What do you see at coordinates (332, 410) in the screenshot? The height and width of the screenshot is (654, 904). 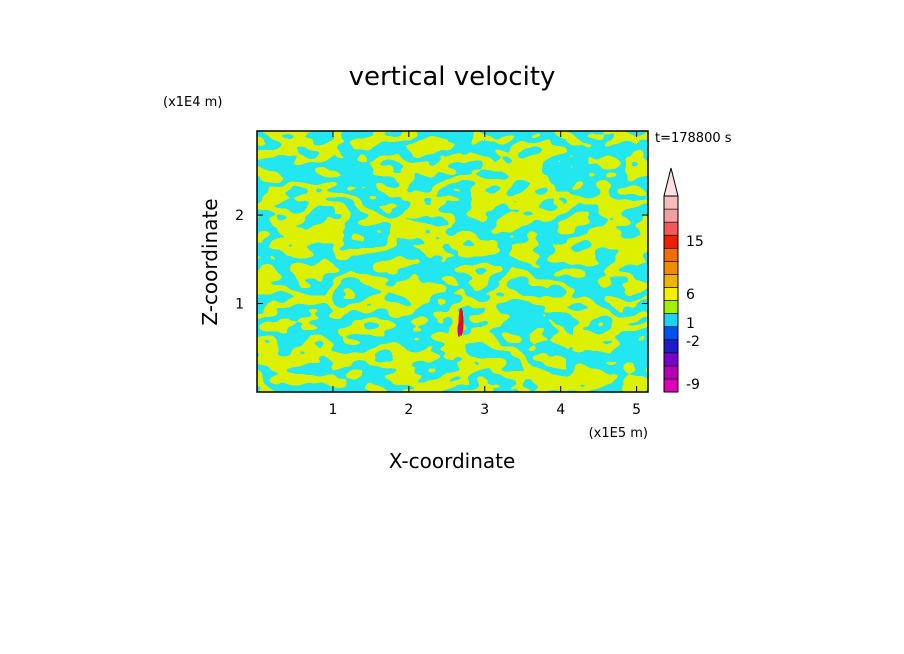 I see `x-tick-label: 1` at bounding box center [332, 410].